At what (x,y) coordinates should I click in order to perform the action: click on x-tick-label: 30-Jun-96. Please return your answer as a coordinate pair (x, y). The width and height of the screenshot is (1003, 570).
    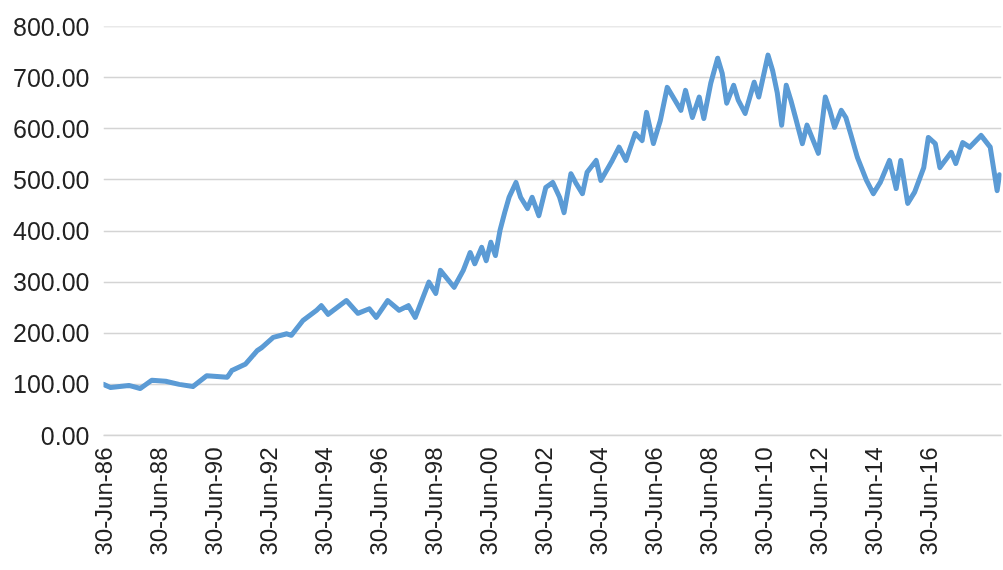
    Looking at the image, I should click on (378, 501).